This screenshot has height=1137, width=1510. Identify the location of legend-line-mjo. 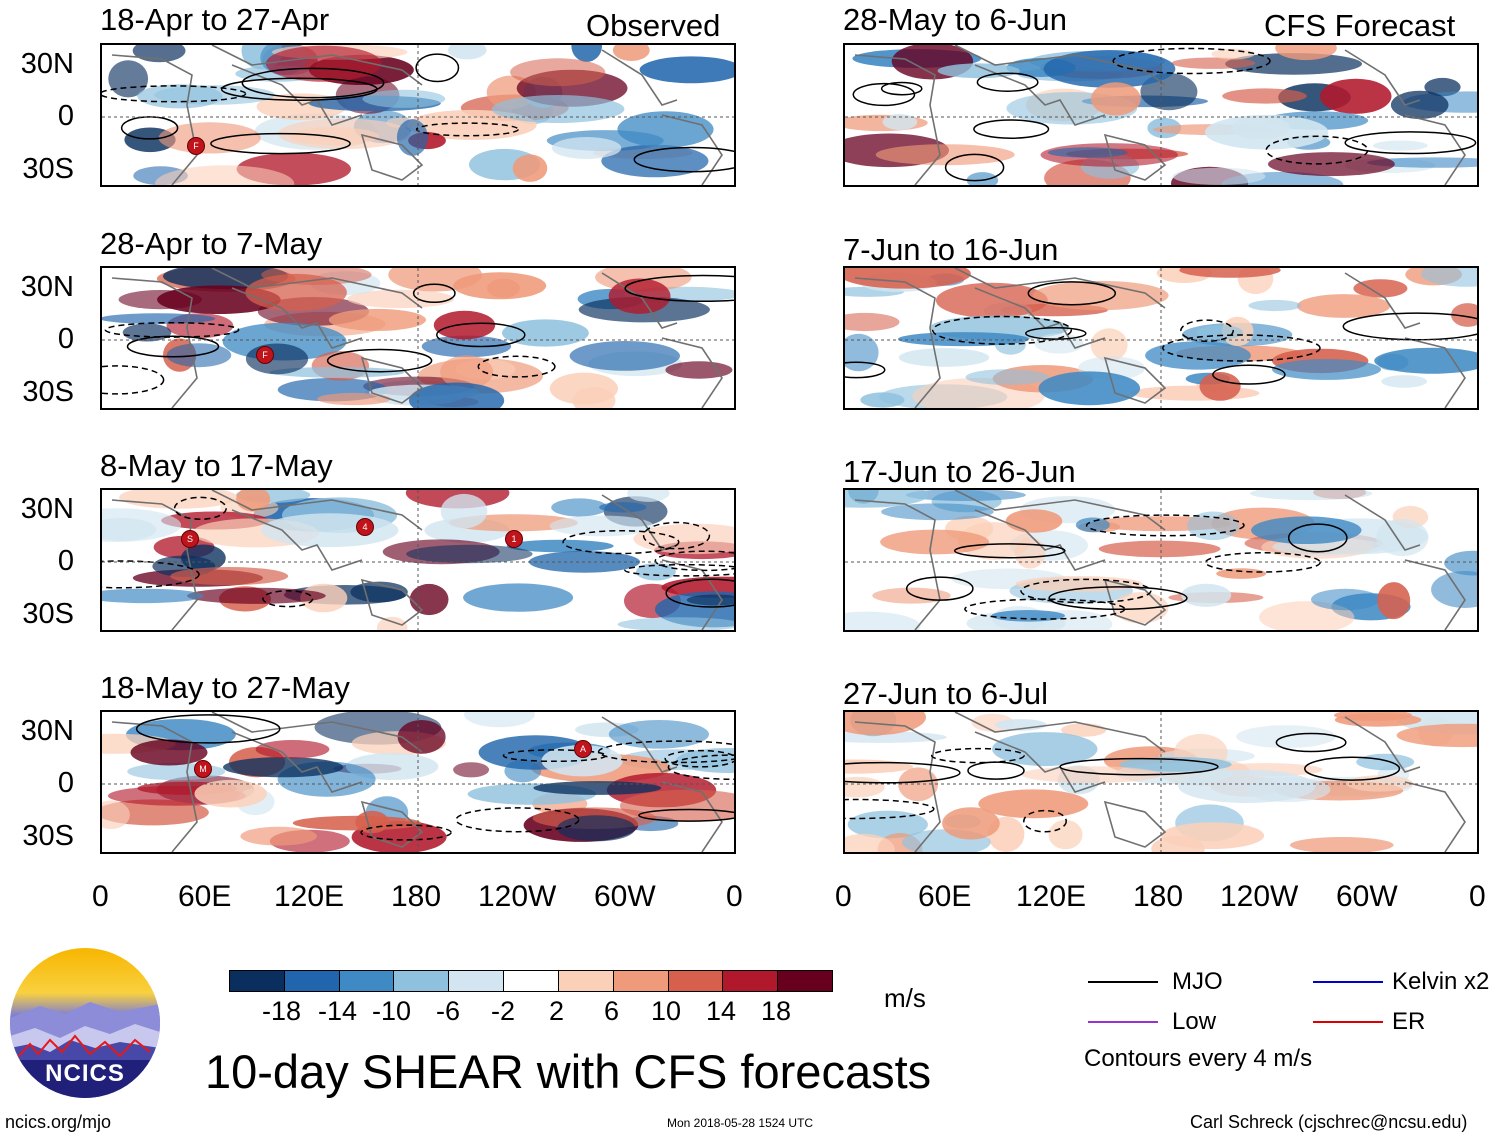
(1123, 982).